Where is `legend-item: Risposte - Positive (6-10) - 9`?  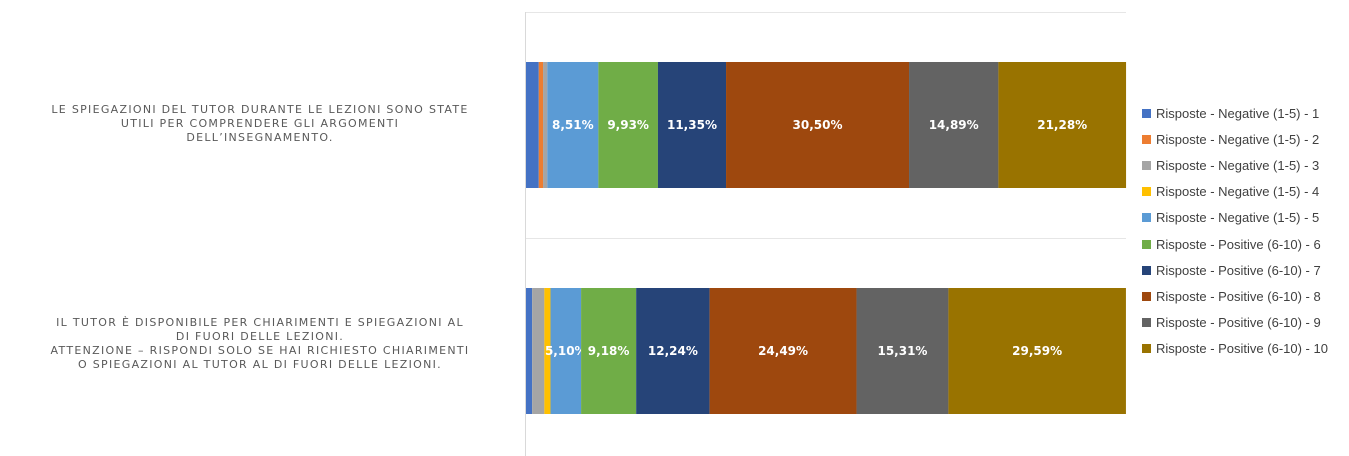
legend-item: Risposte - Positive (6-10) - 9 is located at coordinates (1235, 323).